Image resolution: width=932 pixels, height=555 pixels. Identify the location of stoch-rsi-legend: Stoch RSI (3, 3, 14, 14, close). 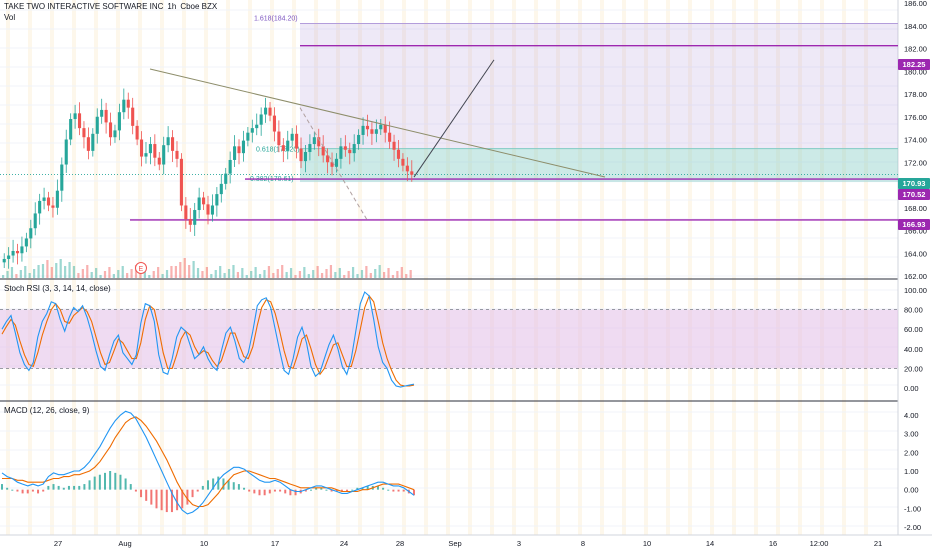
(59, 288).